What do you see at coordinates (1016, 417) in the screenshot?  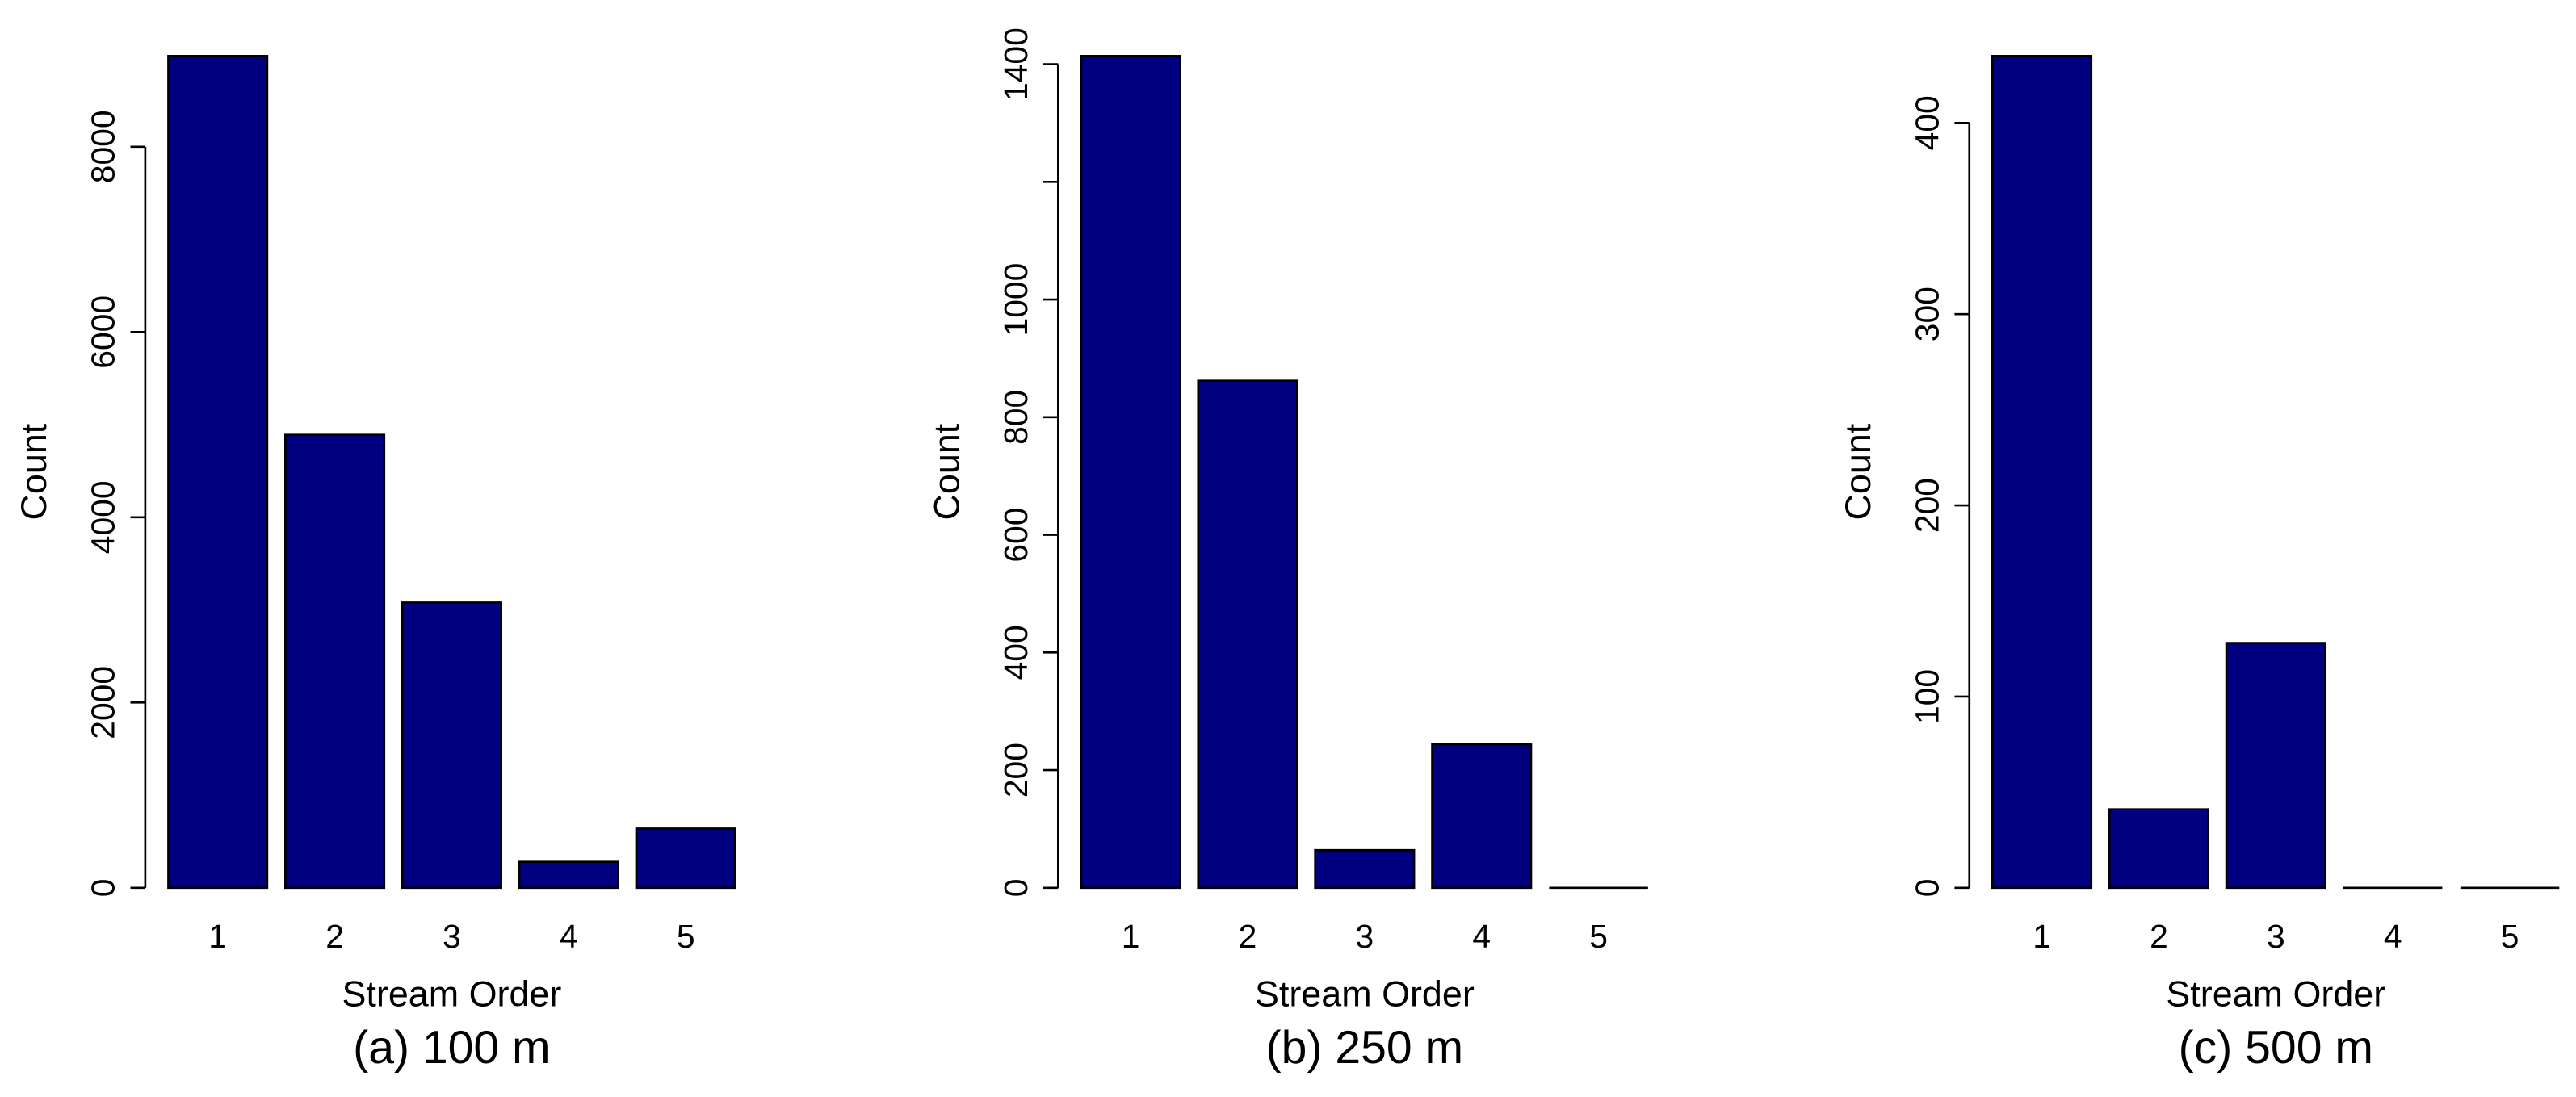 I see `y-tick-label: 800` at bounding box center [1016, 417].